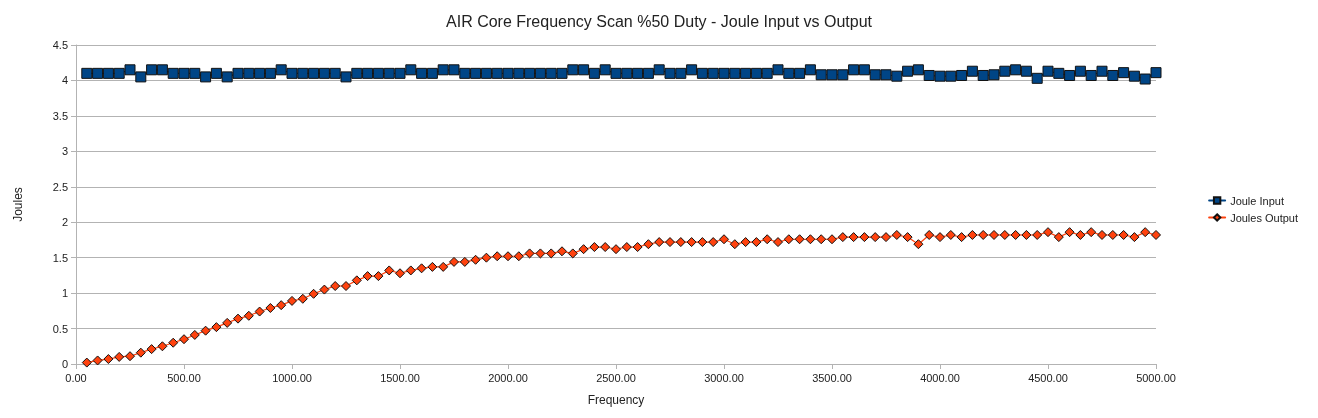 The image size is (1318, 418). Describe the element at coordinates (60, 115) in the screenshot. I see `y-tick-label: 3.5` at that location.